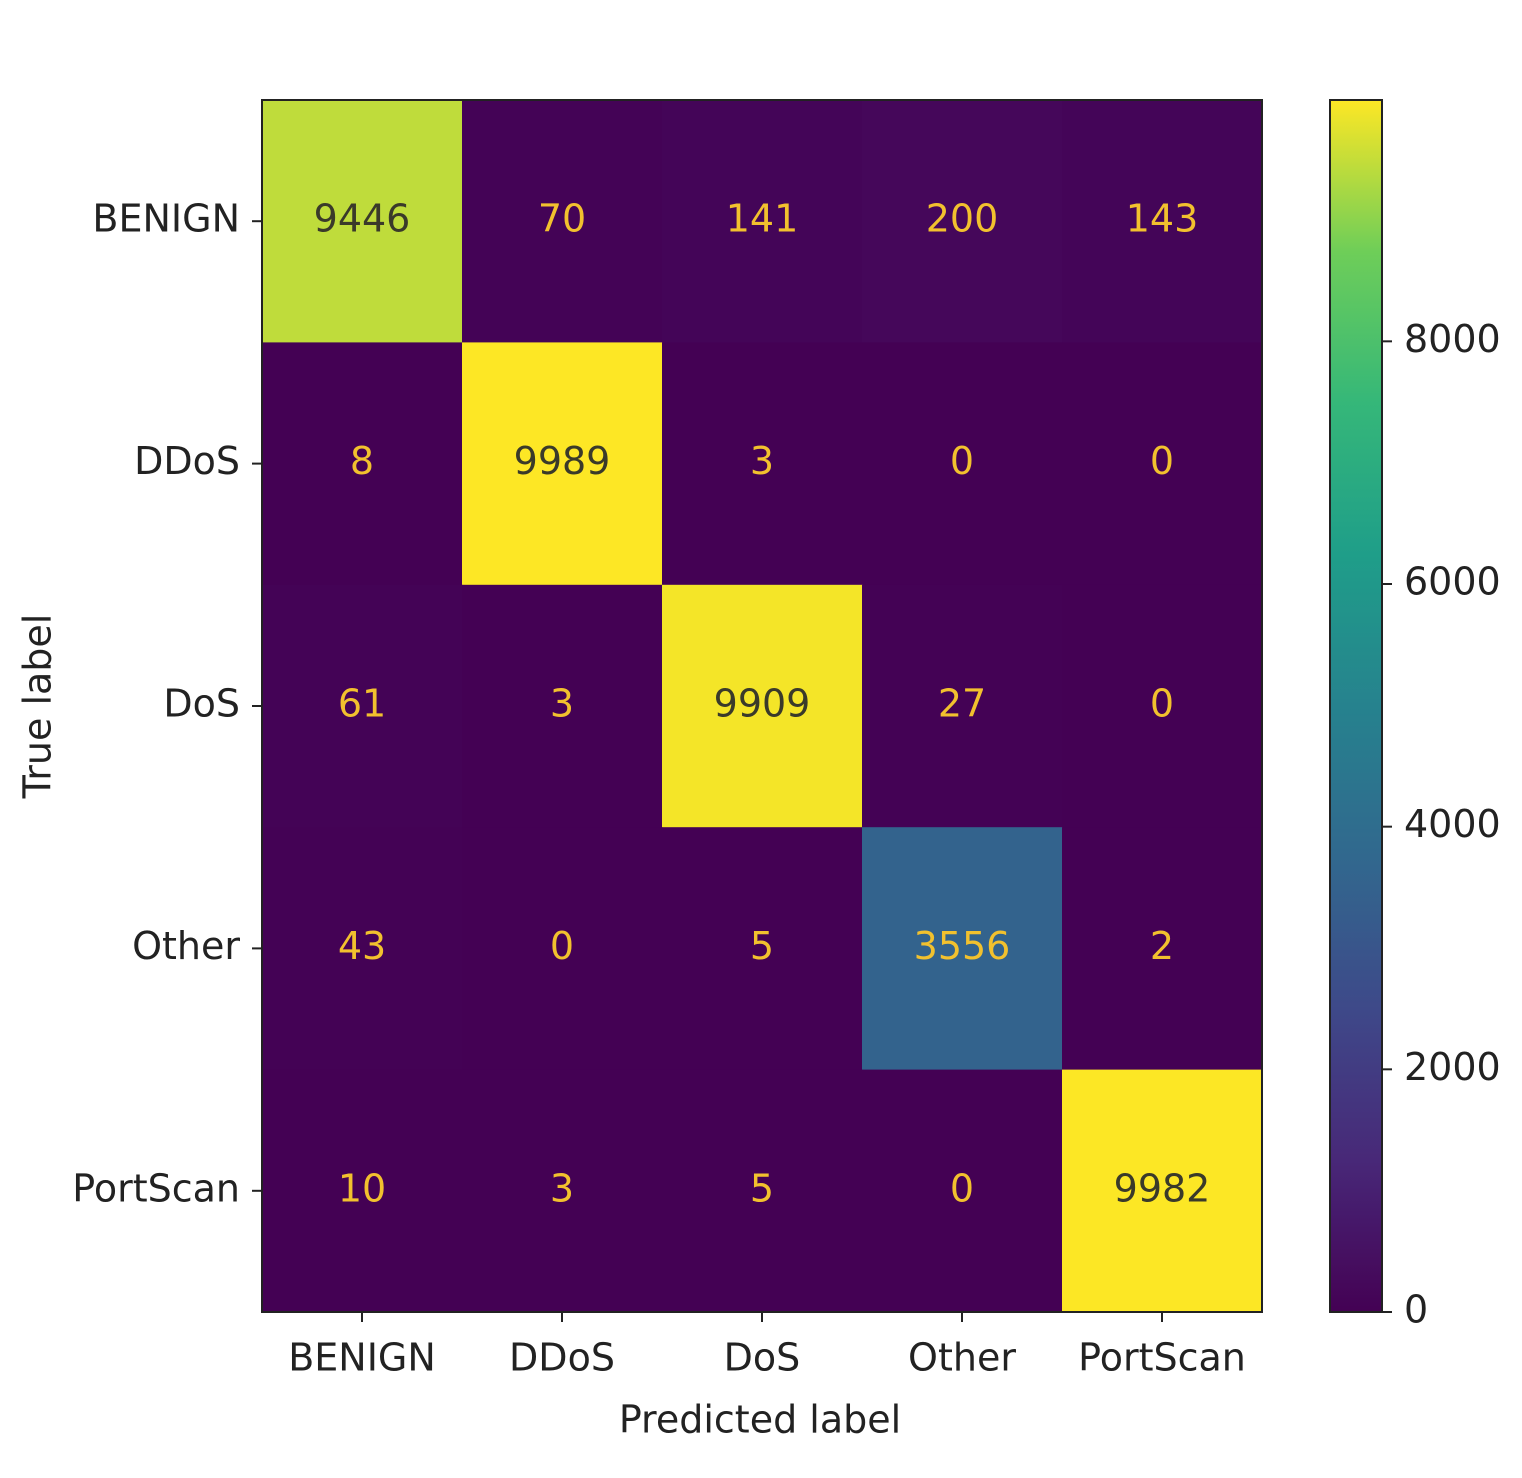  What do you see at coordinates (187, 461) in the screenshot?
I see `y-tick-label: DDoS` at bounding box center [187, 461].